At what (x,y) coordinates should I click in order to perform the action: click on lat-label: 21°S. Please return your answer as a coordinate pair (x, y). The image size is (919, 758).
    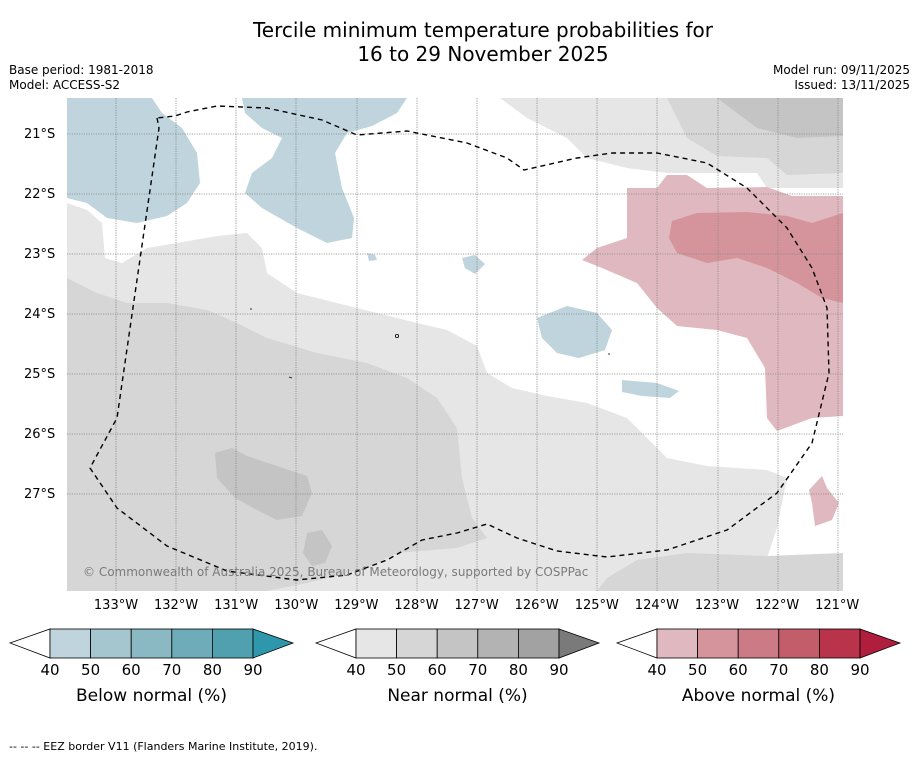
    Looking at the image, I should click on (40, 134).